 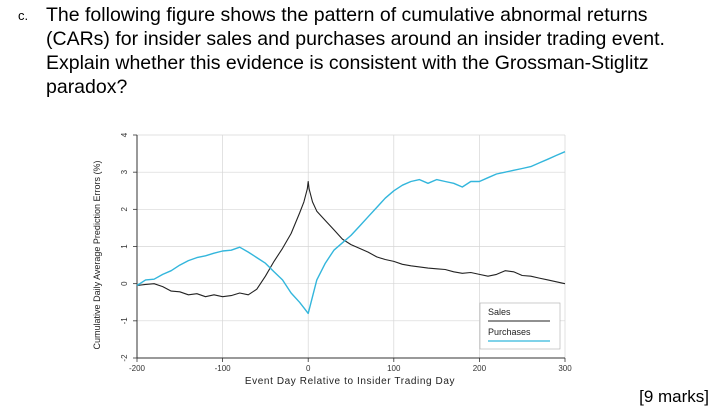 I want to click on y-tick-label: 0, so click(x=124, y=283).